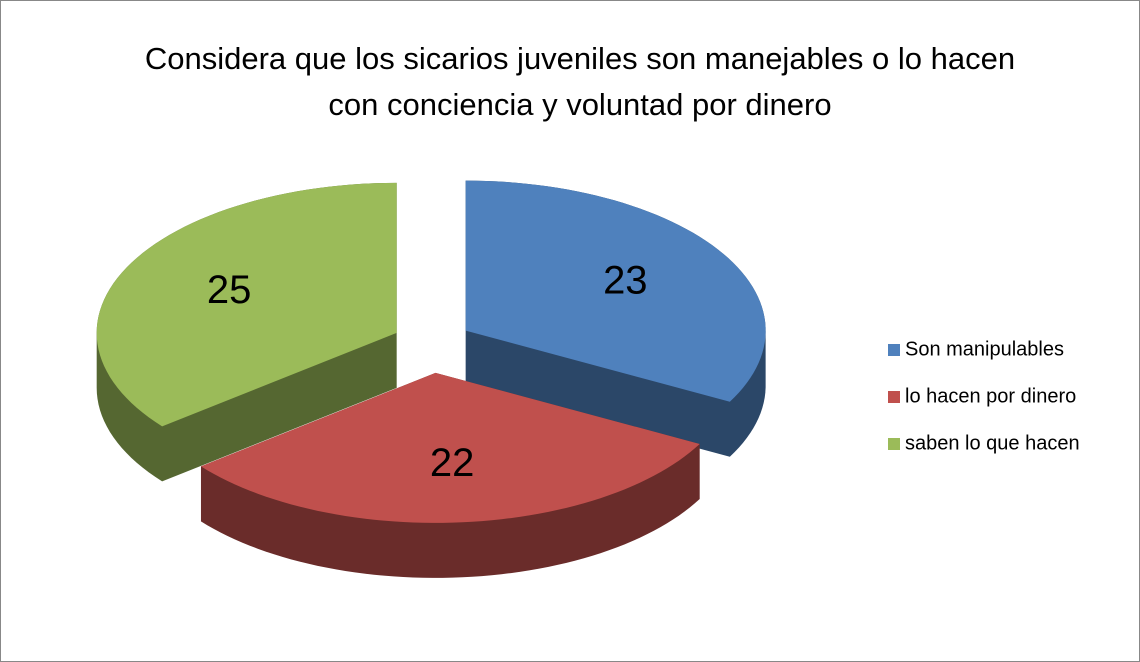  Describe the element at coordinates (452, 463) in the screenshot. I see `data-label: 22` at that location.